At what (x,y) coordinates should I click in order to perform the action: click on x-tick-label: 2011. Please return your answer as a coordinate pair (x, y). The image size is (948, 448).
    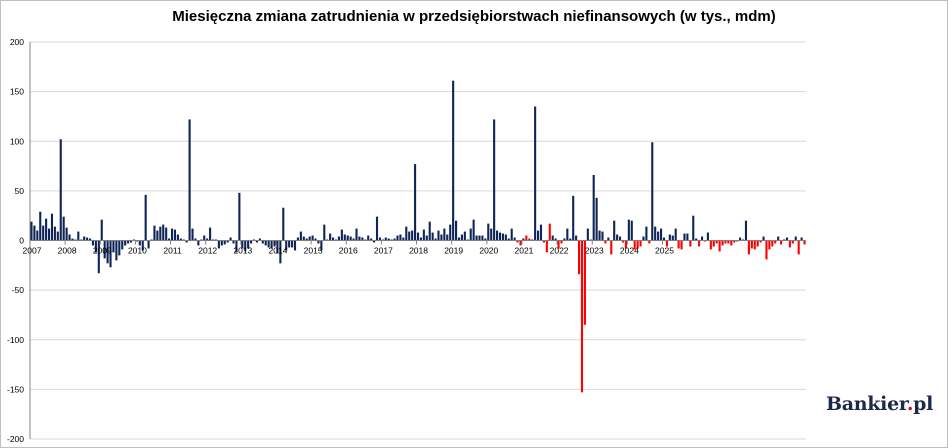
    Looking at the image, I should click on (172, 251).